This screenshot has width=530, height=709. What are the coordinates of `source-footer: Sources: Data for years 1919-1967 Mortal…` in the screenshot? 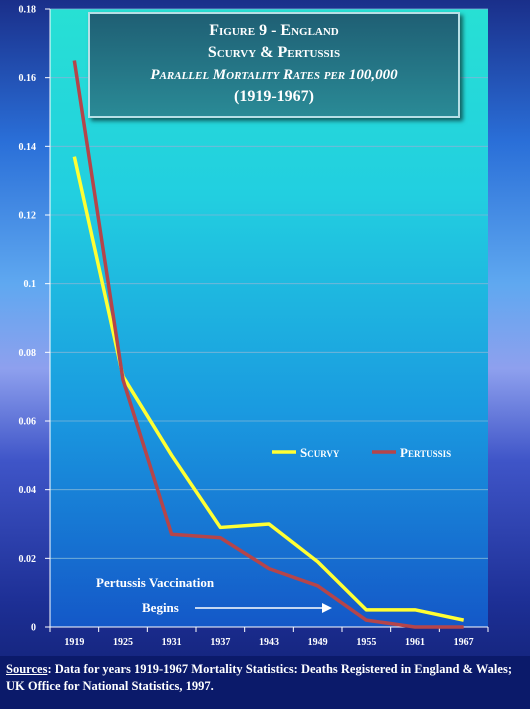 It's located at (265, 682).